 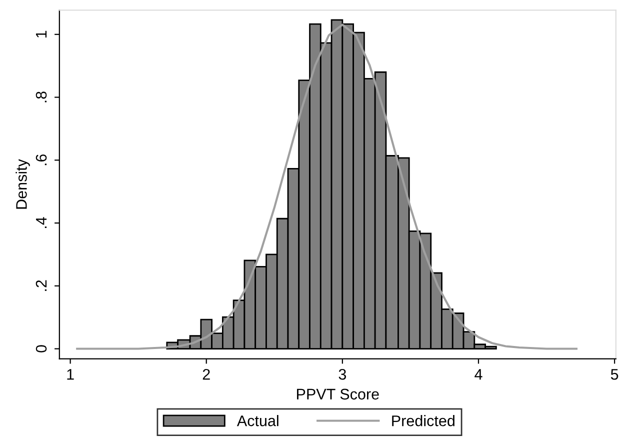 I want to click on y-tick-label: .2, so click(x=41, y=285).